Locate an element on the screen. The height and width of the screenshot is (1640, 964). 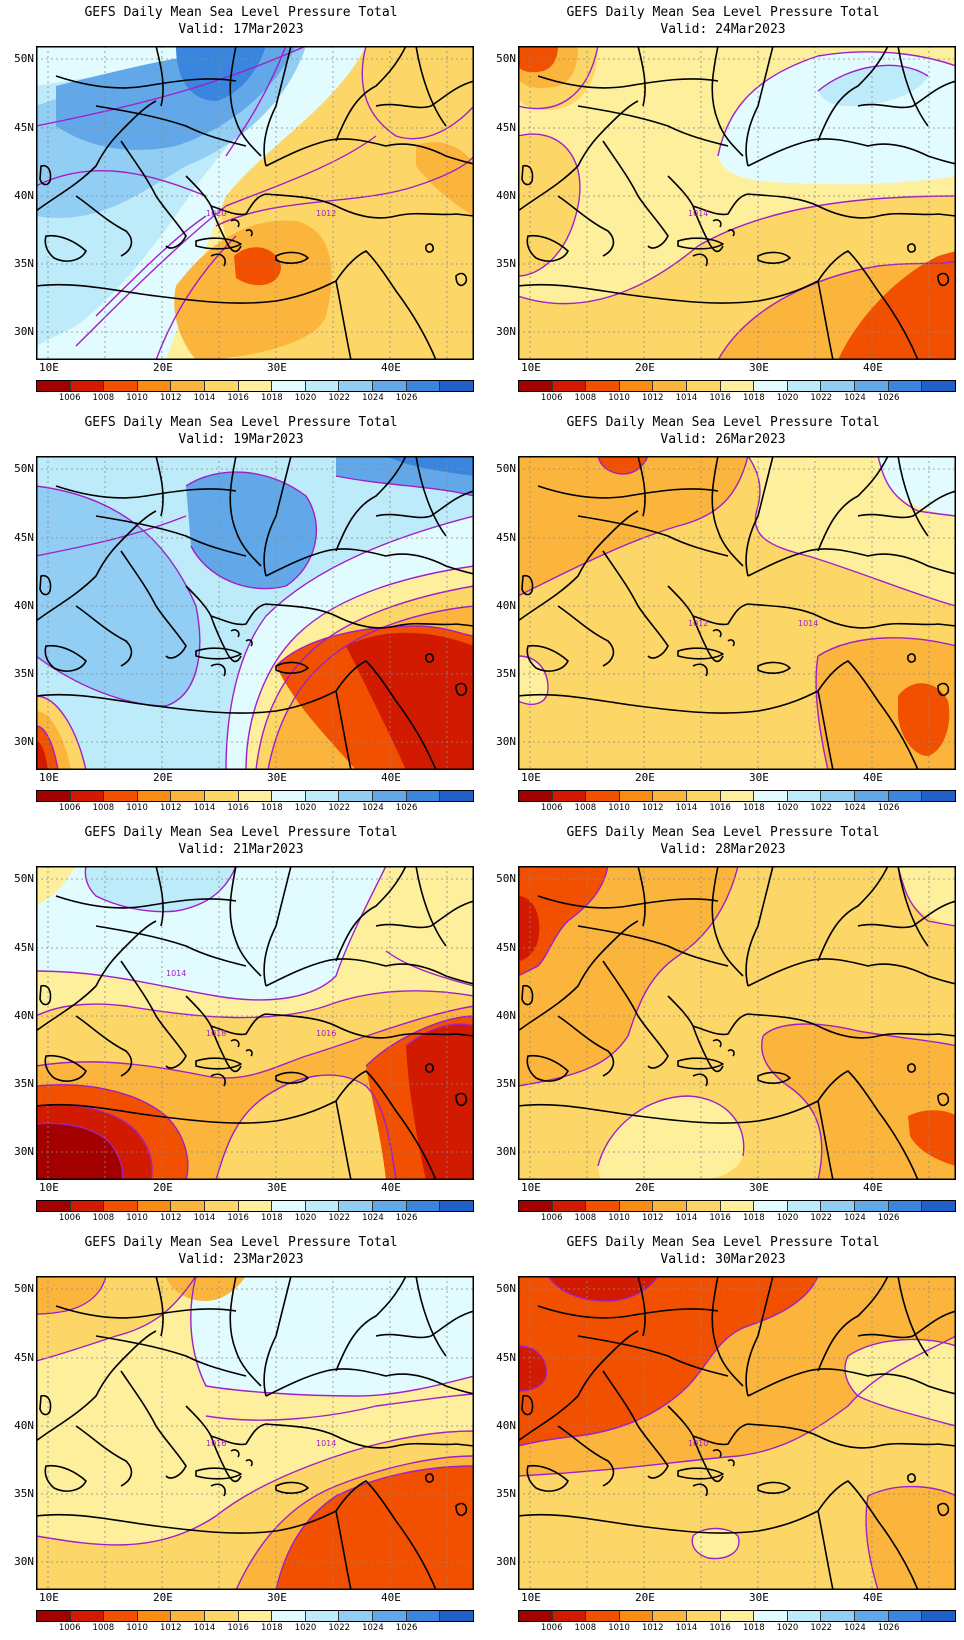
panel-valid-date: Valid: 21Mar2023 is located at coordinates (241, 849).